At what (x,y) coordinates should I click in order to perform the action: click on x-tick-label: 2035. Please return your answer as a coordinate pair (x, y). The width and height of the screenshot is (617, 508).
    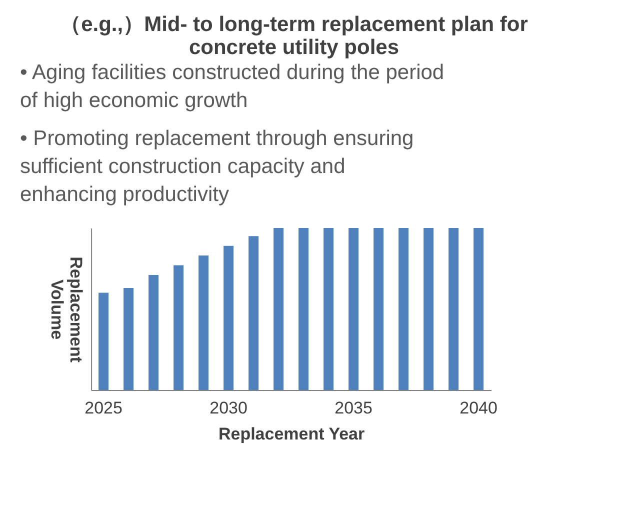
    Looking at the image, I should click on (353, 408).